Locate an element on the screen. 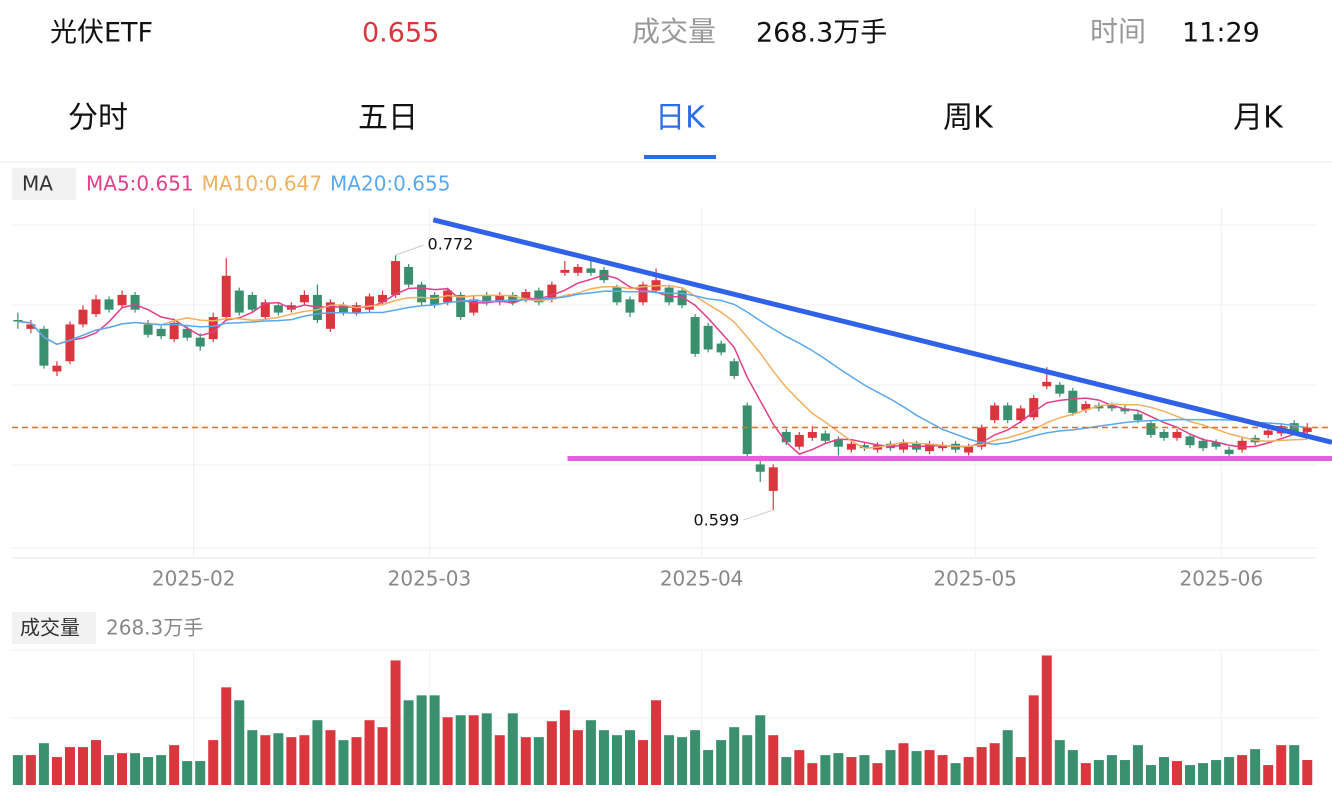 The height and width of the screenshot is (800, 1332). min-label: 0.599 is located at coordinates (716, 520).